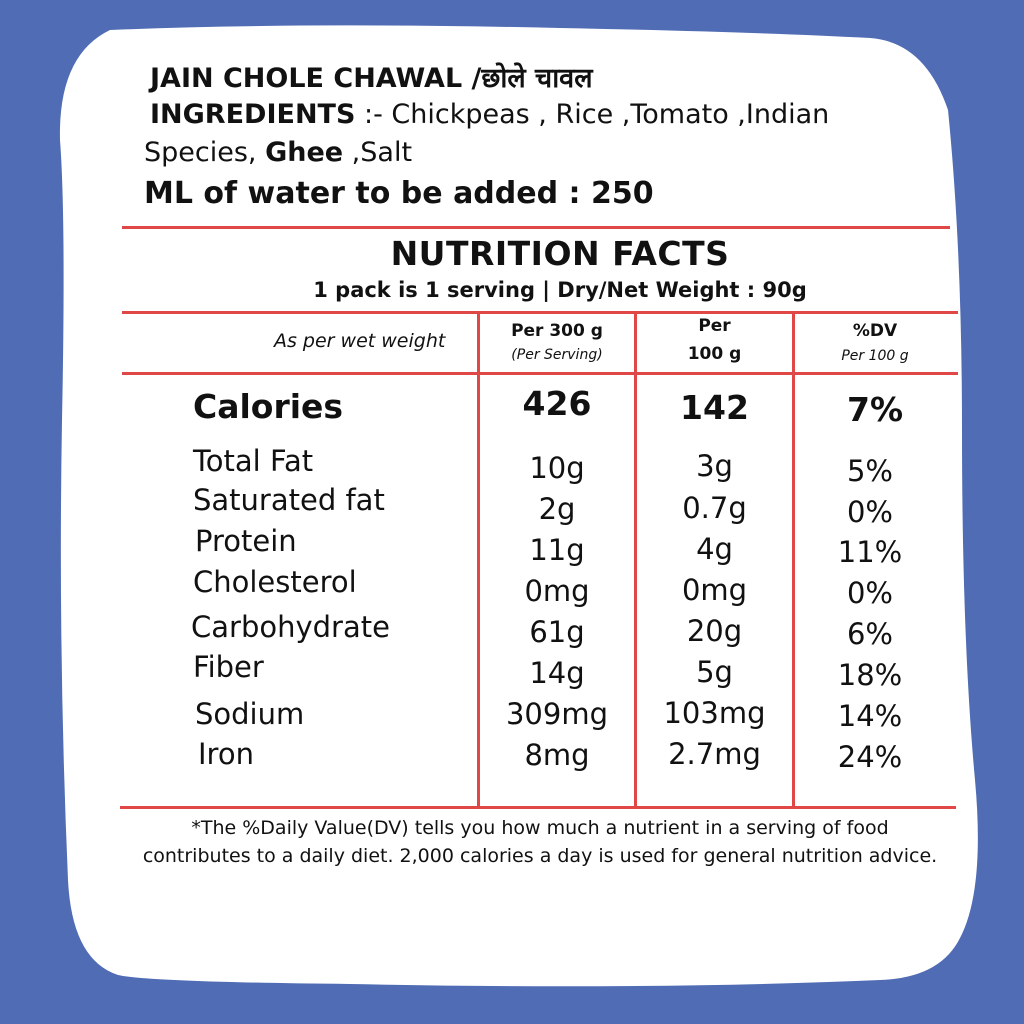 The height and width of the screenshot is (1024, 1024). Describe the element at coordinates (870, 552) in the screenshot. I see `nutrient-value-dv: 11%` at that location.